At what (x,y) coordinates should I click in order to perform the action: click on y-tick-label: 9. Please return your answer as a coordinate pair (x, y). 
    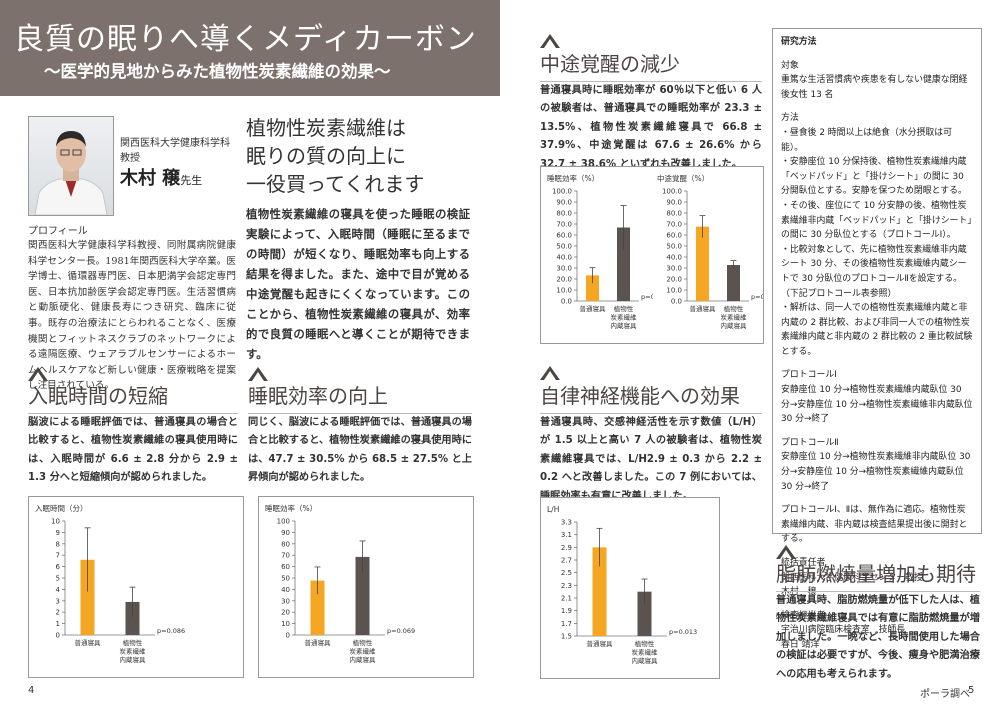
    Looking at the image, I should click on (58, 533).